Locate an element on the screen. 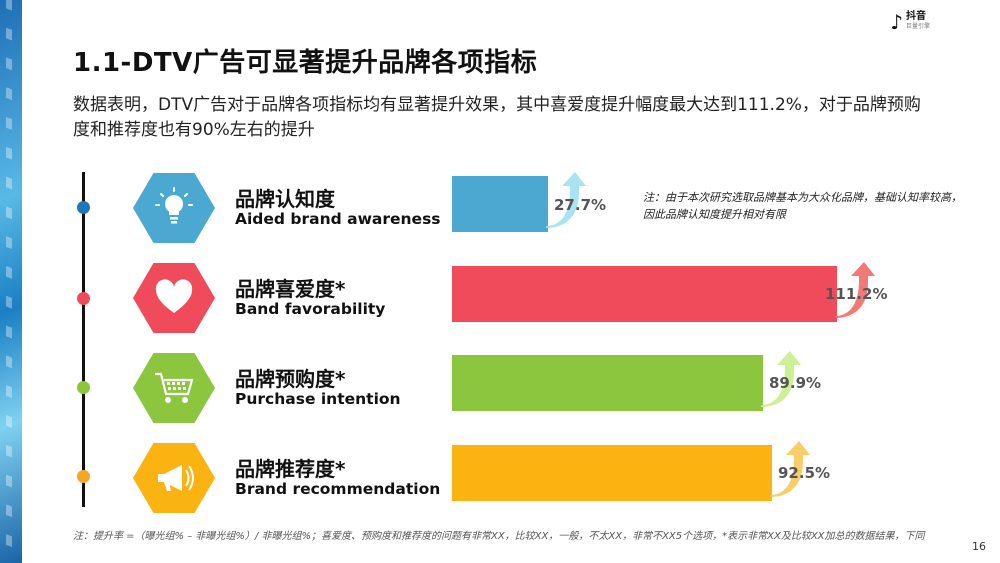  metric-label-en-favorability: Band favorability is located at coordinates (310, 309).